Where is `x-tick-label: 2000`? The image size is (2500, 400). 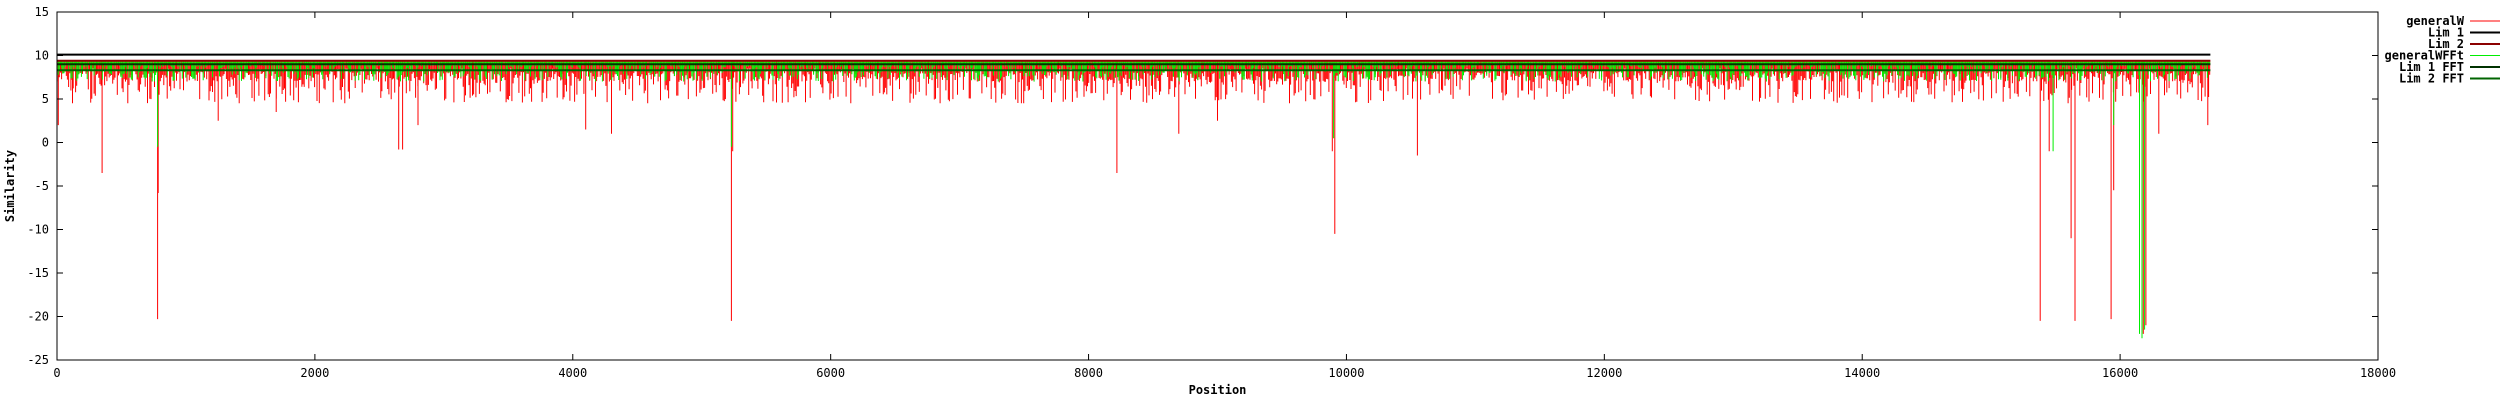 x-tick-label: 2000 is located at coordinates (314, 373).